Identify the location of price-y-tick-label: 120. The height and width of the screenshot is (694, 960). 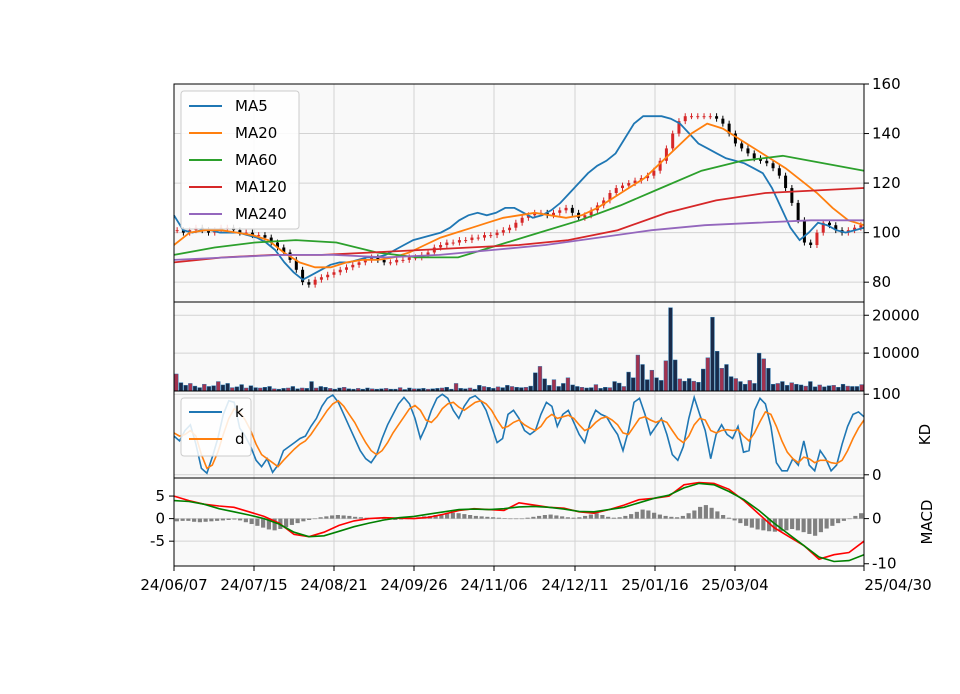
(886, 183).